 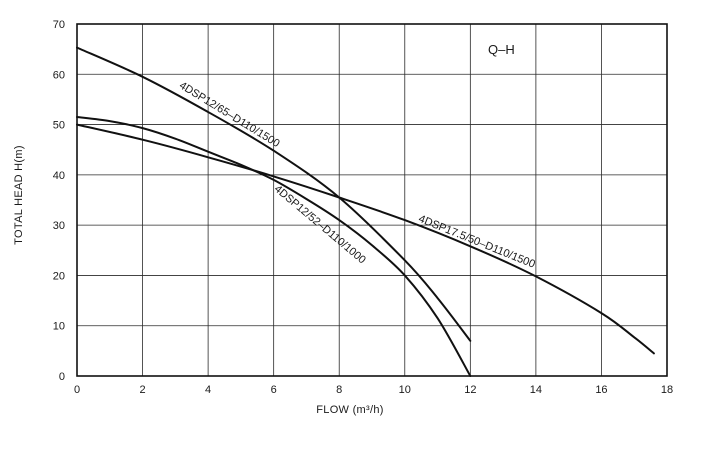 I want to click on panel-label: Q–H, so click(x=501, y=49).